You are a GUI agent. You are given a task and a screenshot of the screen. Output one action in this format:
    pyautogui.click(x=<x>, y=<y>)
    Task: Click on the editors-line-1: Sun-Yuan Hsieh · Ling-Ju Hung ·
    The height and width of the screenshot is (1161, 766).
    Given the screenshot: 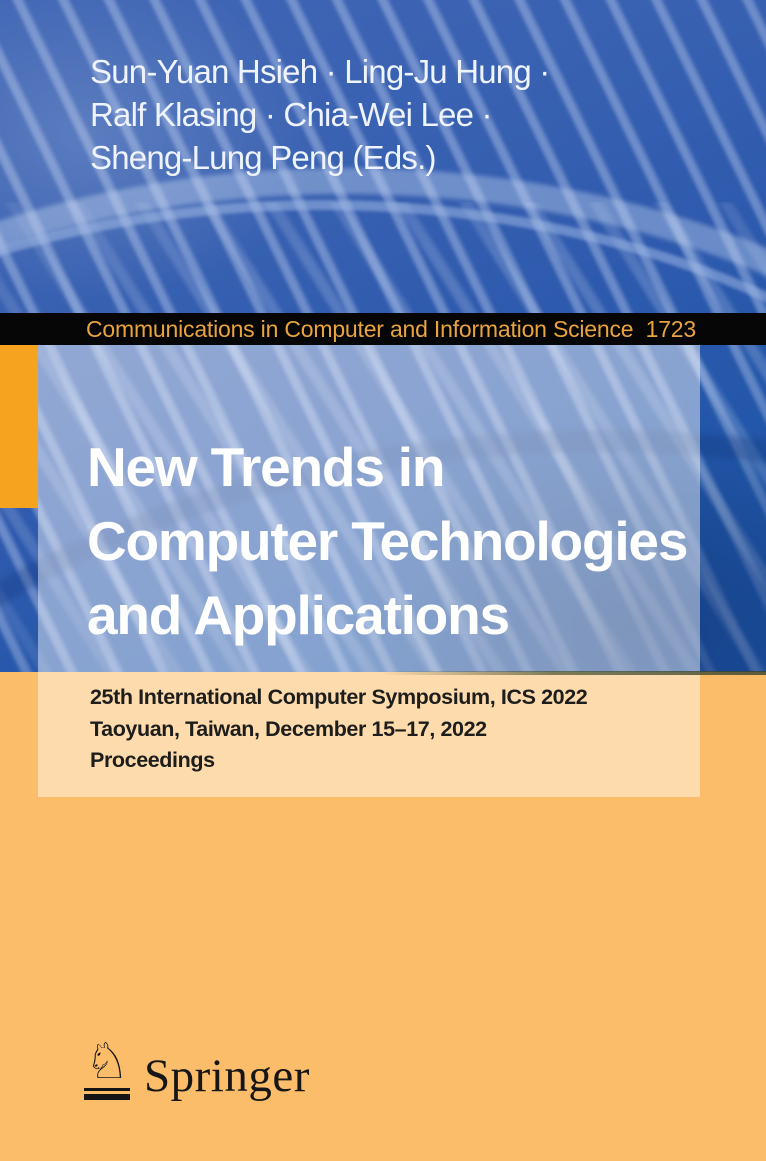 What is the action you would take?
    pyautogui.click(x=320, y=71)
    